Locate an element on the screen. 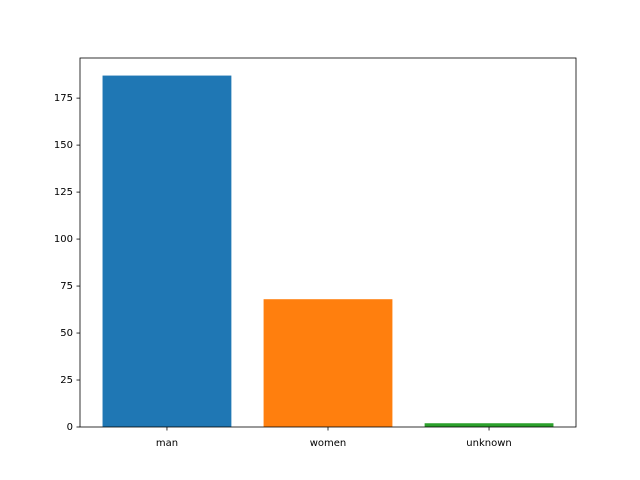 Image resolution: width=640 pixels, height=480 pixels. y-tick-label: 50 is located at coordinates (66, 333).